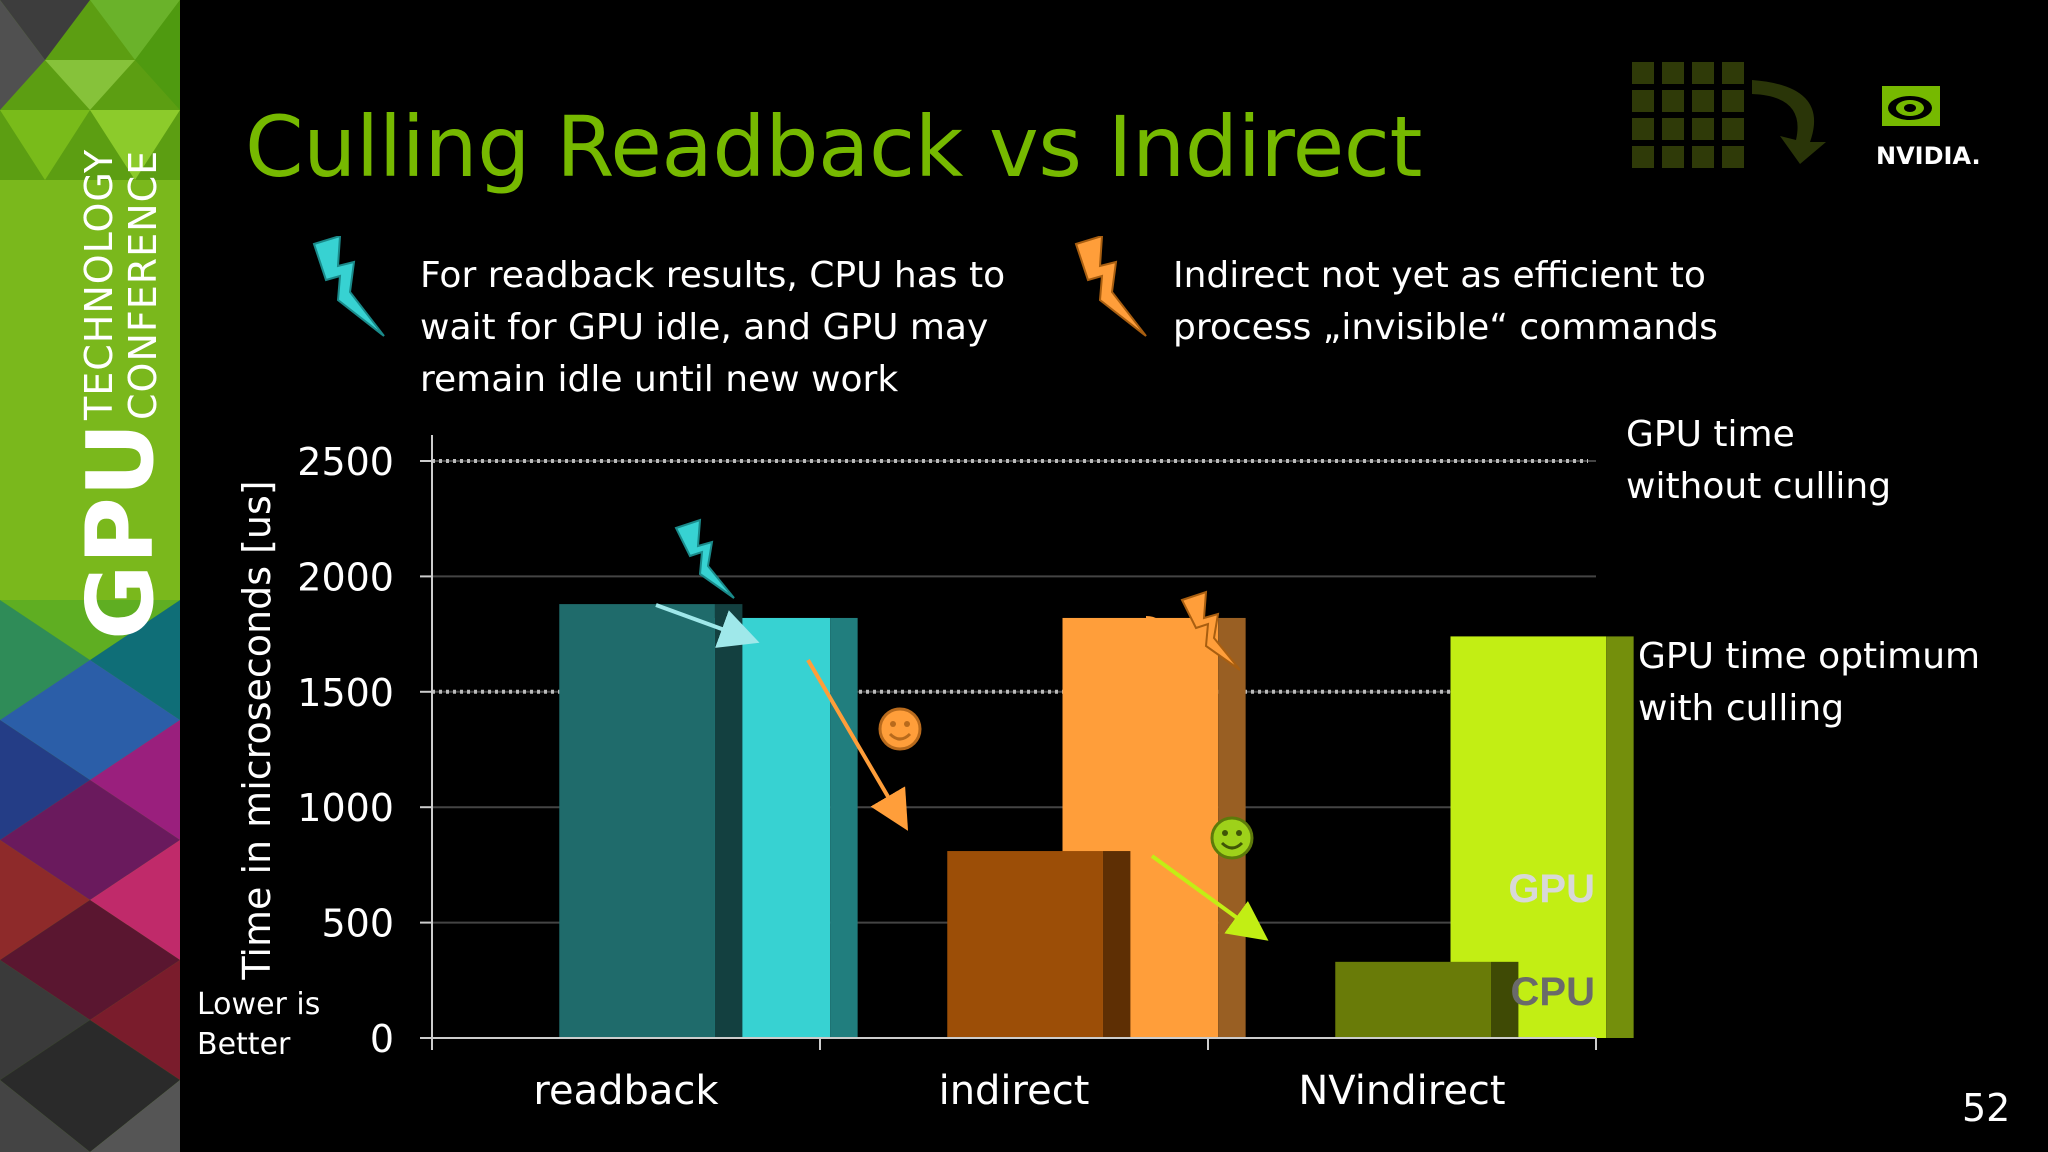  What do you see at coordinates (659, 379) in the screenshot?
I see `readback-note-line: remain idle until new work` at bounding box center [659, 379].